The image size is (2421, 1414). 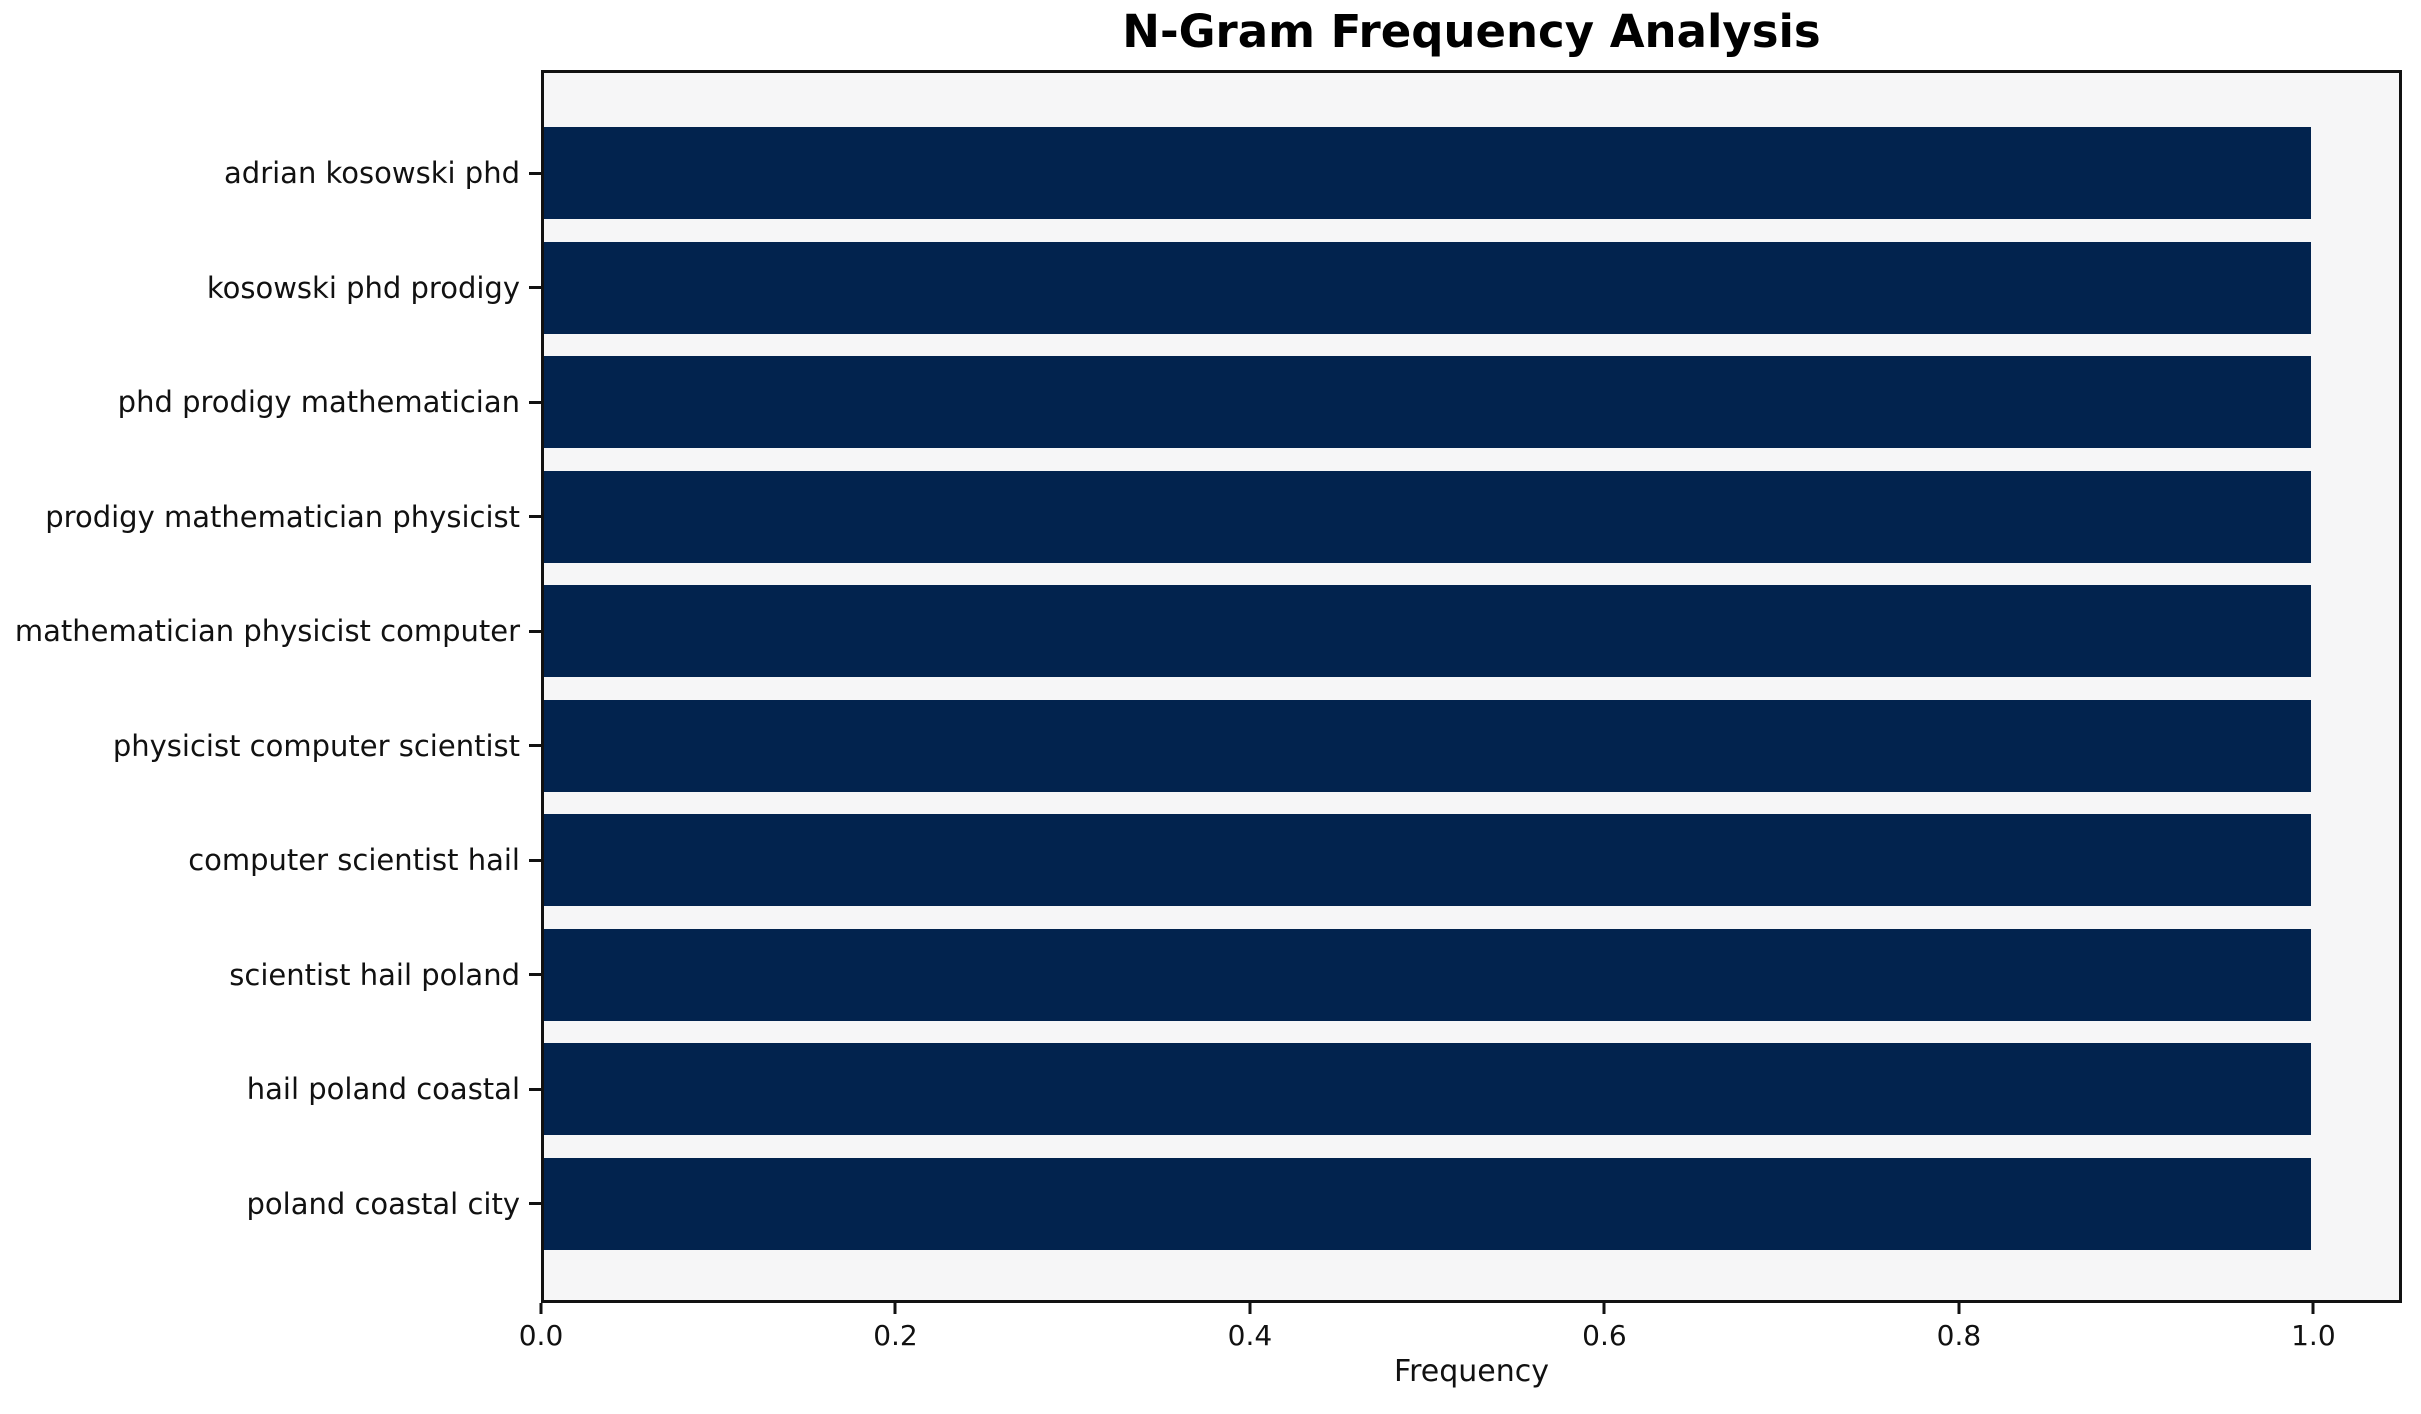 What do you see at coordinates (1460, 1333) in the screenshot?
I see `x-axis: 0.0 0.2 0.4 0.6 0.8 1.0` at bounding box center [1460, 1333].